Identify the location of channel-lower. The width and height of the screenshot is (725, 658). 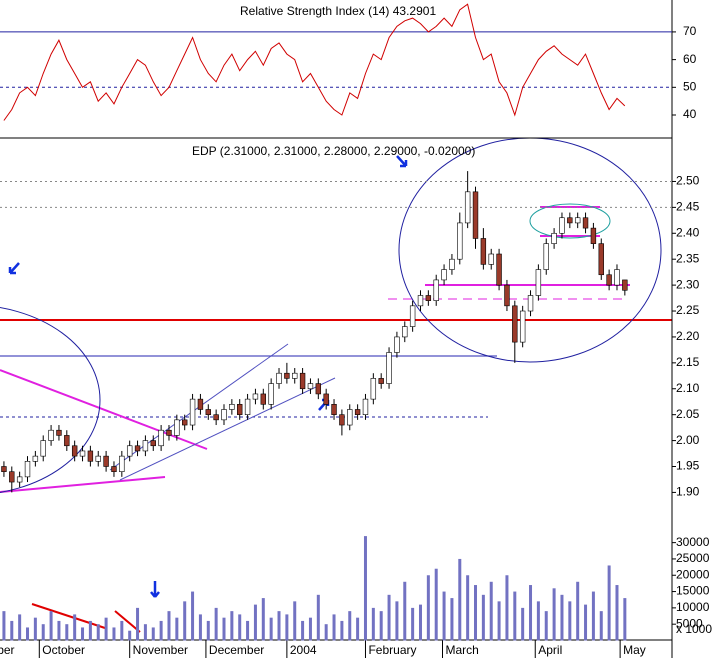
(227, 429).